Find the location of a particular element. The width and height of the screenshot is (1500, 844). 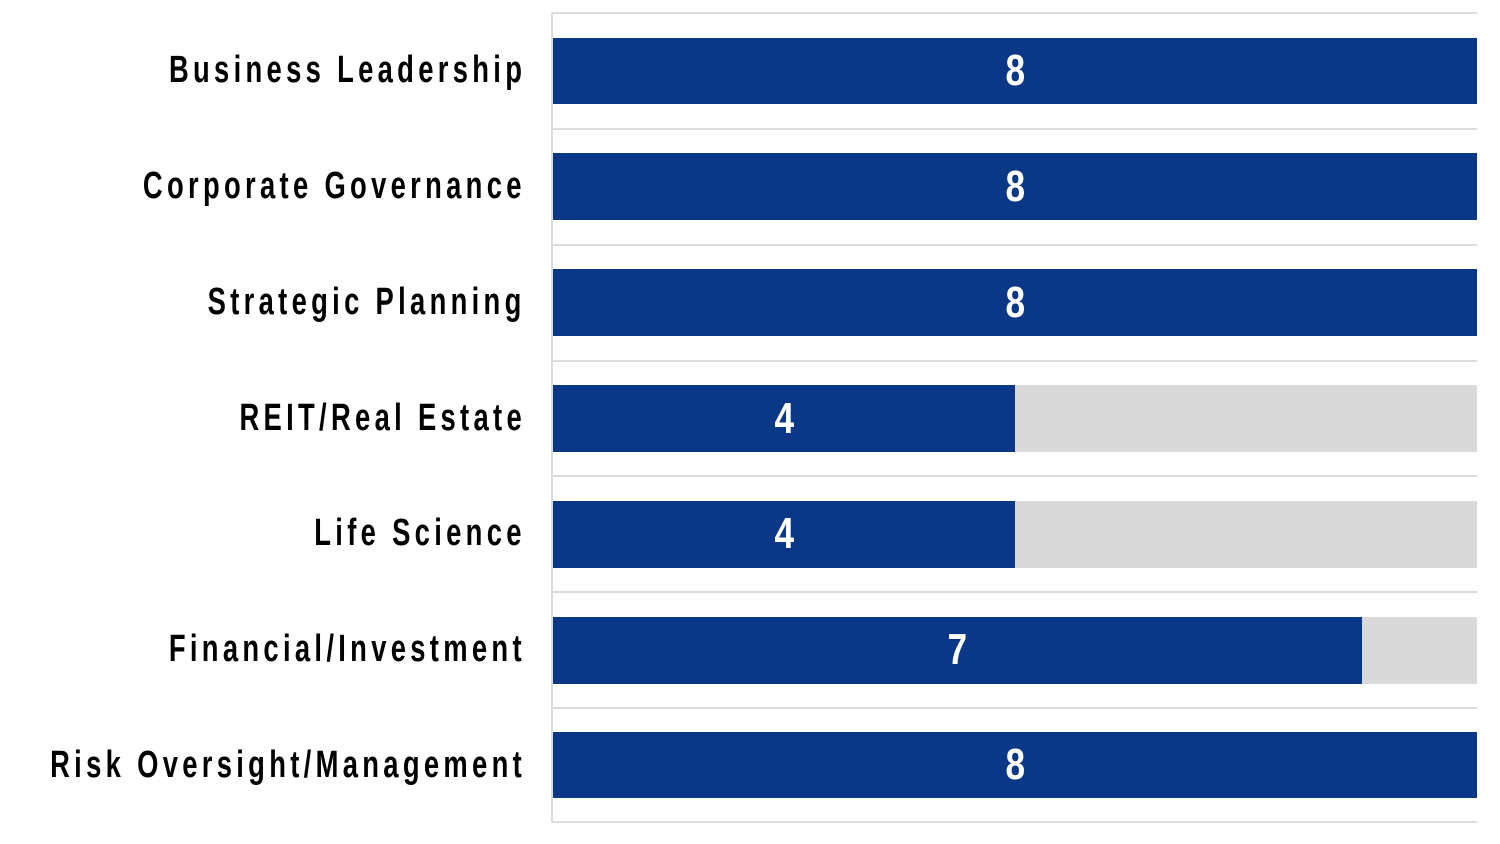

chart-row: Corporate Governance 8 is located at coordinates (738, 185).